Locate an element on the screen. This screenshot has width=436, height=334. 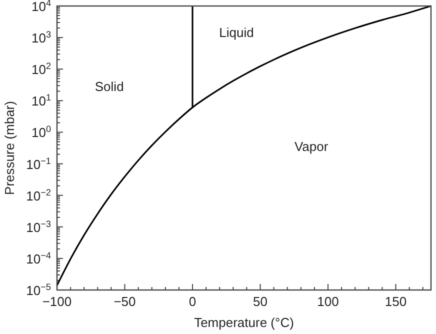
y-tick-label: 10$^{3}$ is located at coordinates (41, 38).